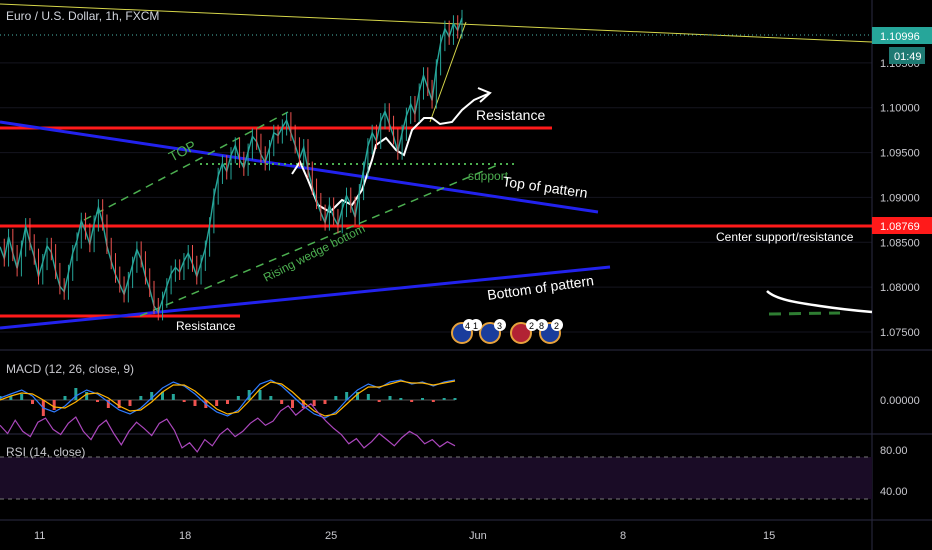 The height and width of the screenshot is (550, 932). I want to click on annotation-support: support, so click(488, 176).